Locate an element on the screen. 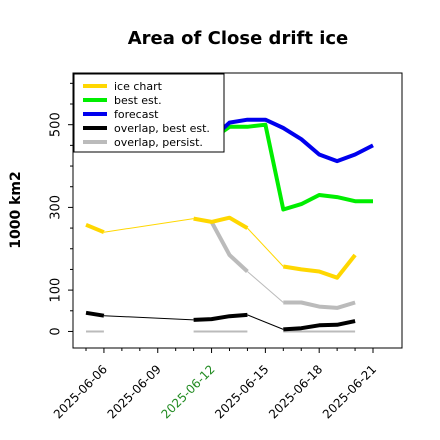 This screenshot has height=440, width=440. x-tick-label: 2025-06-12 is located at coordinates (187, 391).